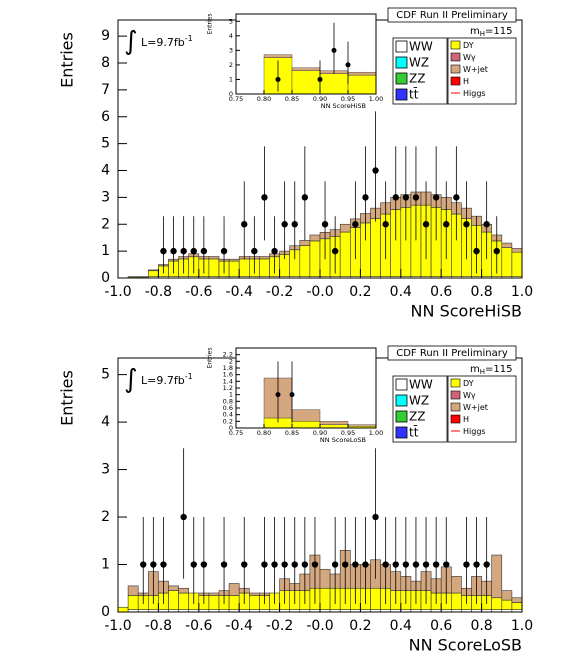 This screenshot has height=667, width=567. Describe the element at coordinates (228, 375) in the screenshot. I see `y-tick-label: 1.6` at that location.